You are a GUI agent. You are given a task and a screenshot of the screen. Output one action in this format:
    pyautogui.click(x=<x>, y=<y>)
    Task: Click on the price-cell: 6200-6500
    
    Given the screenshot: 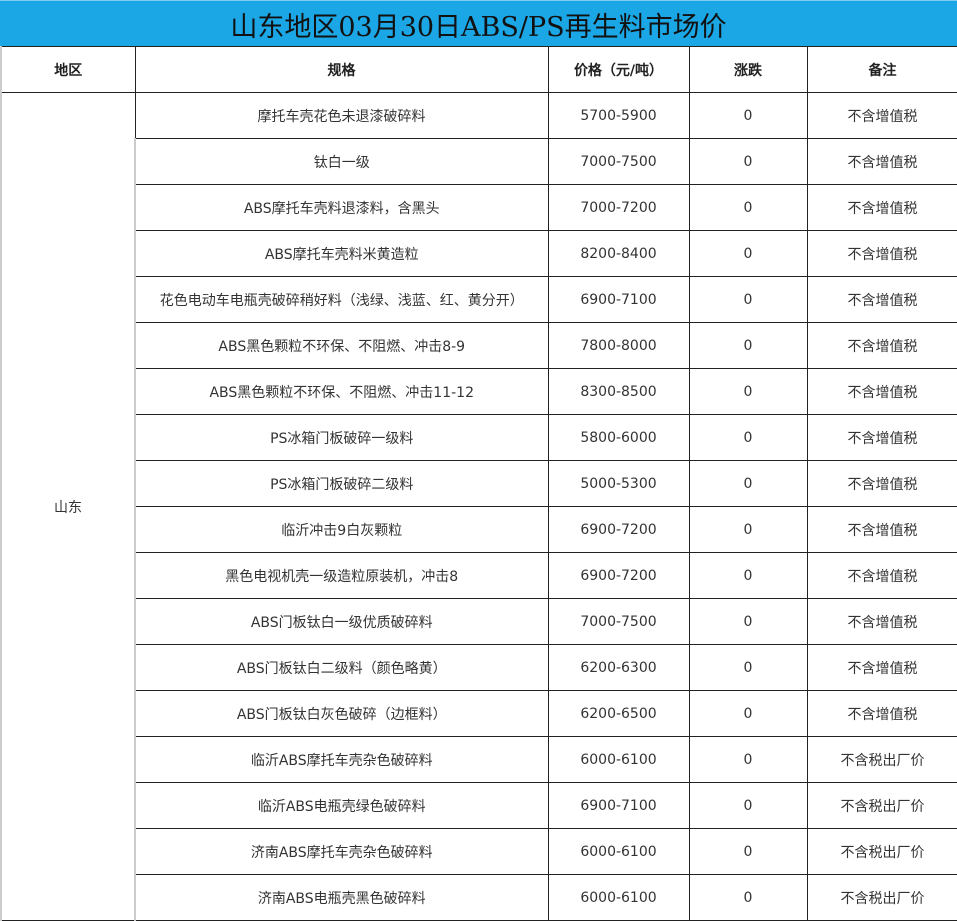 What is the action you would take?
    pyautogui.click(x=618, y=713)
    